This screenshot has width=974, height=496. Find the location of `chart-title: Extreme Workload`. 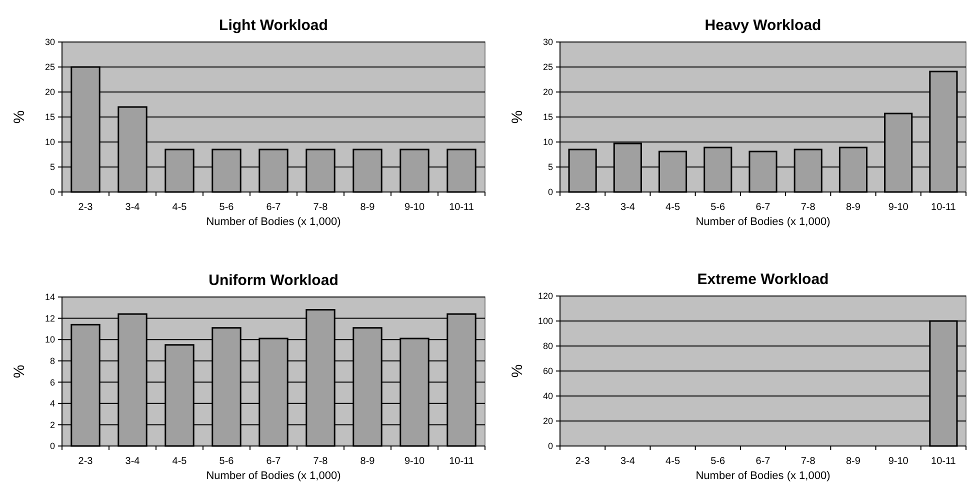

chart-title: Extreme Workload is located at coordinates (763, 279).